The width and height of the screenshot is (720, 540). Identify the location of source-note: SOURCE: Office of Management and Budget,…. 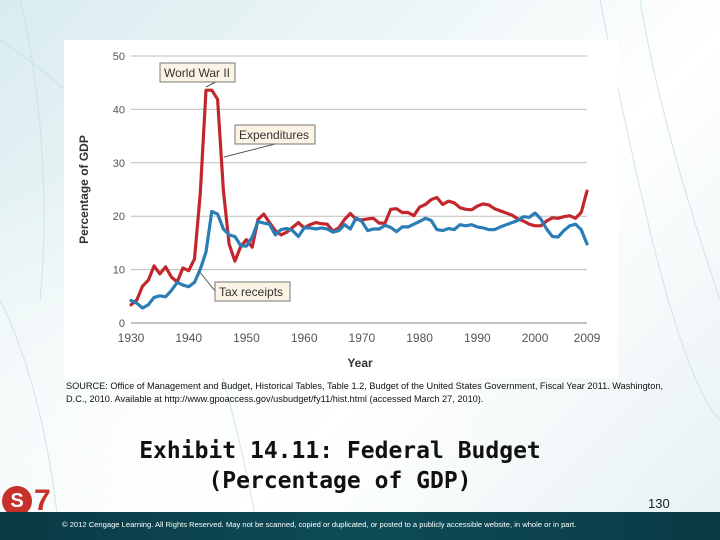
(365, 392).